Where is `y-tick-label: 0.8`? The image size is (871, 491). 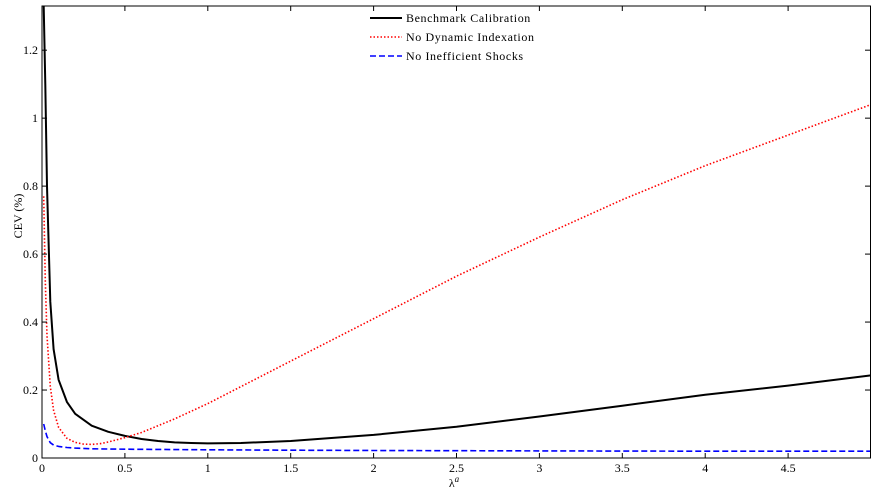 y-tick-label: 0.8 is located at coordinates (30, 186).